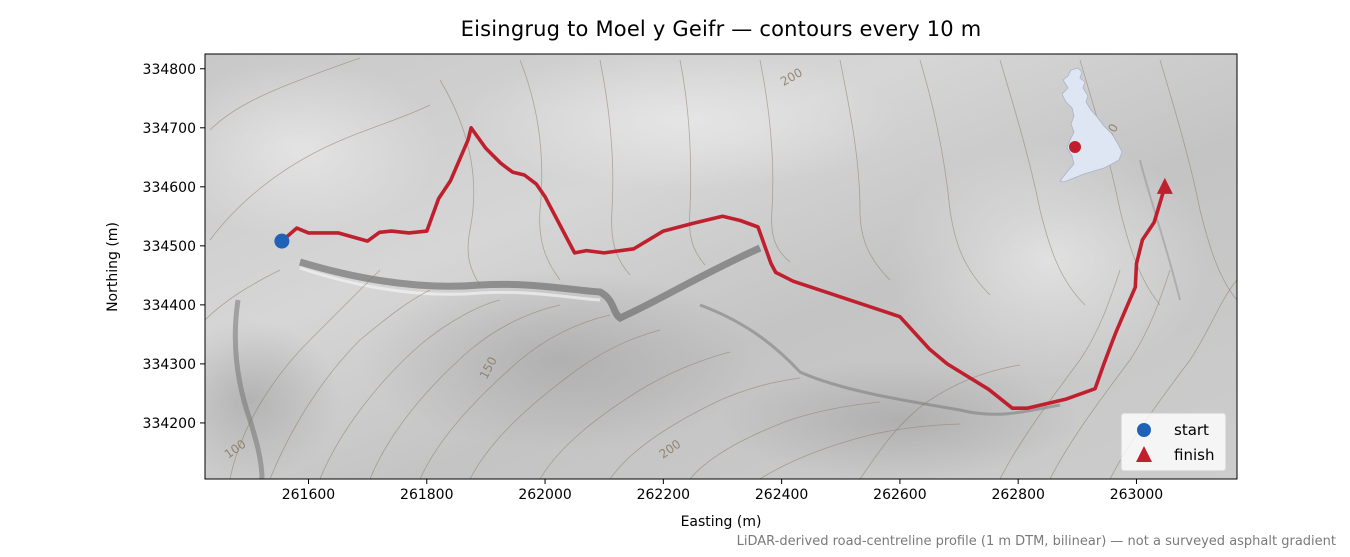  Describe the element at coordinates (1194, 455) in the screenshot. I see `legend-finish-label: finish` at that location.